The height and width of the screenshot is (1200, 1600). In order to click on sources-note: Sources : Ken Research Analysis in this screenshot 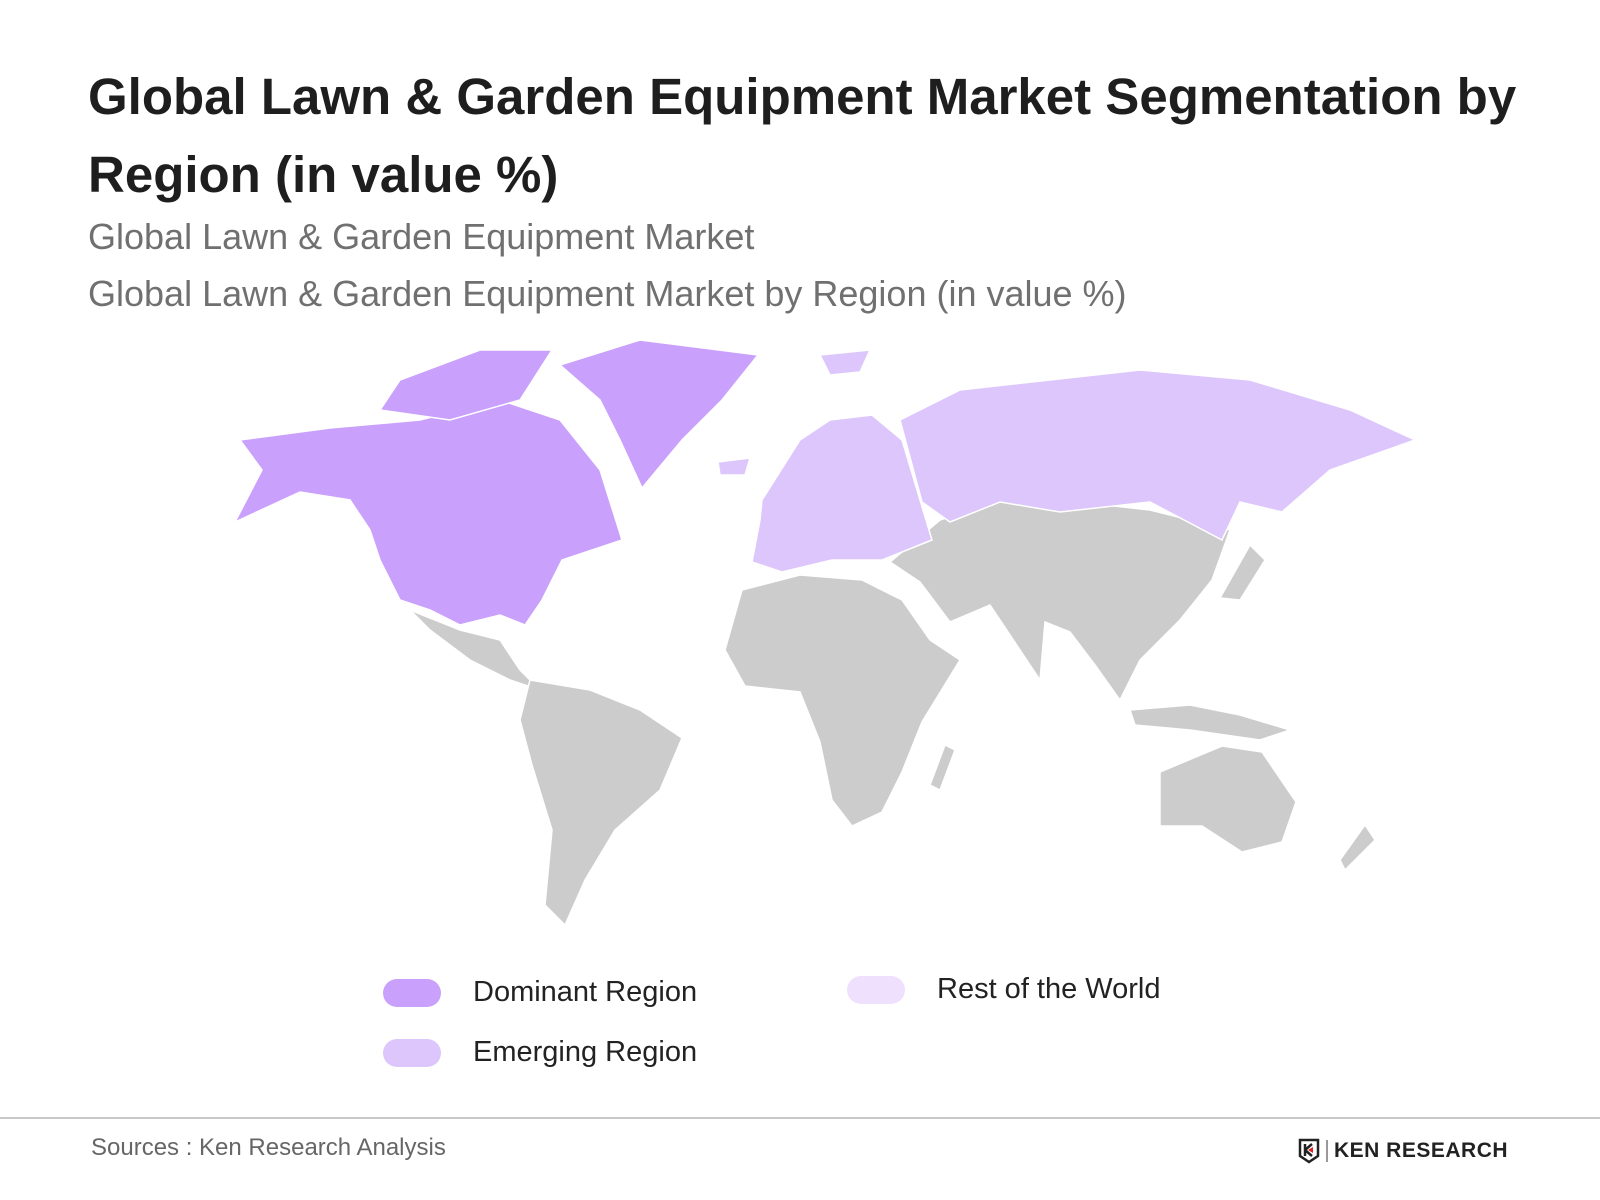, I will do `click(268, 1147)`.